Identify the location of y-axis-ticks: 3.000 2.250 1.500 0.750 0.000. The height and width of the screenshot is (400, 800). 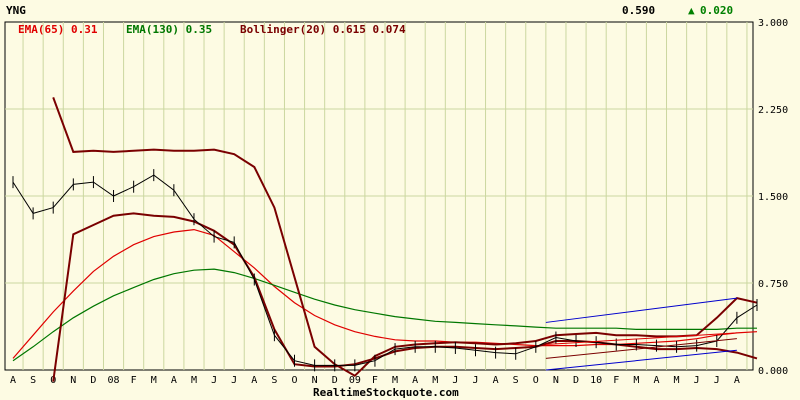
(773, 197).